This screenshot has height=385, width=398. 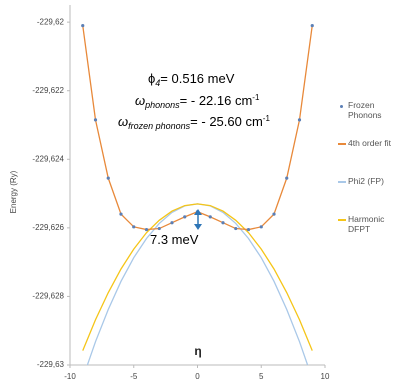 What do you see at coordinates (48, 158) in the screenshot?
I see `y-tick-label: -229,624` at bounding box center [48, 158].